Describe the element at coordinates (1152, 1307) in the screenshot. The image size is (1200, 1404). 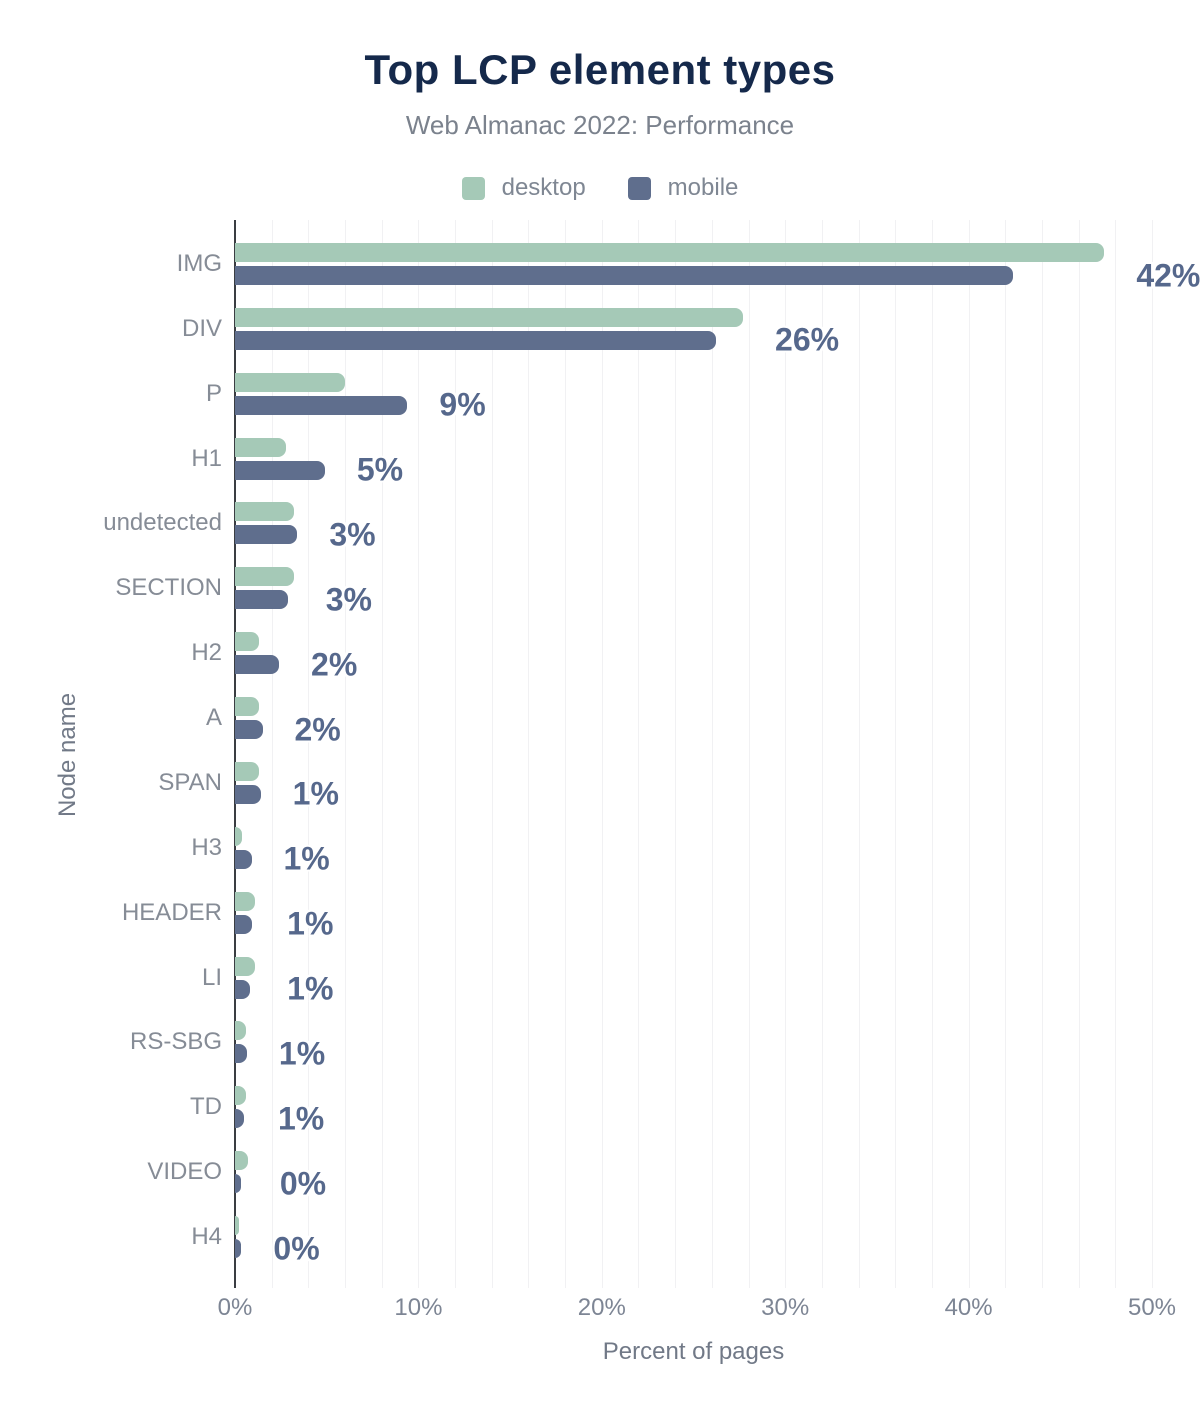
I see `x-tick-label: 50%` at that location.